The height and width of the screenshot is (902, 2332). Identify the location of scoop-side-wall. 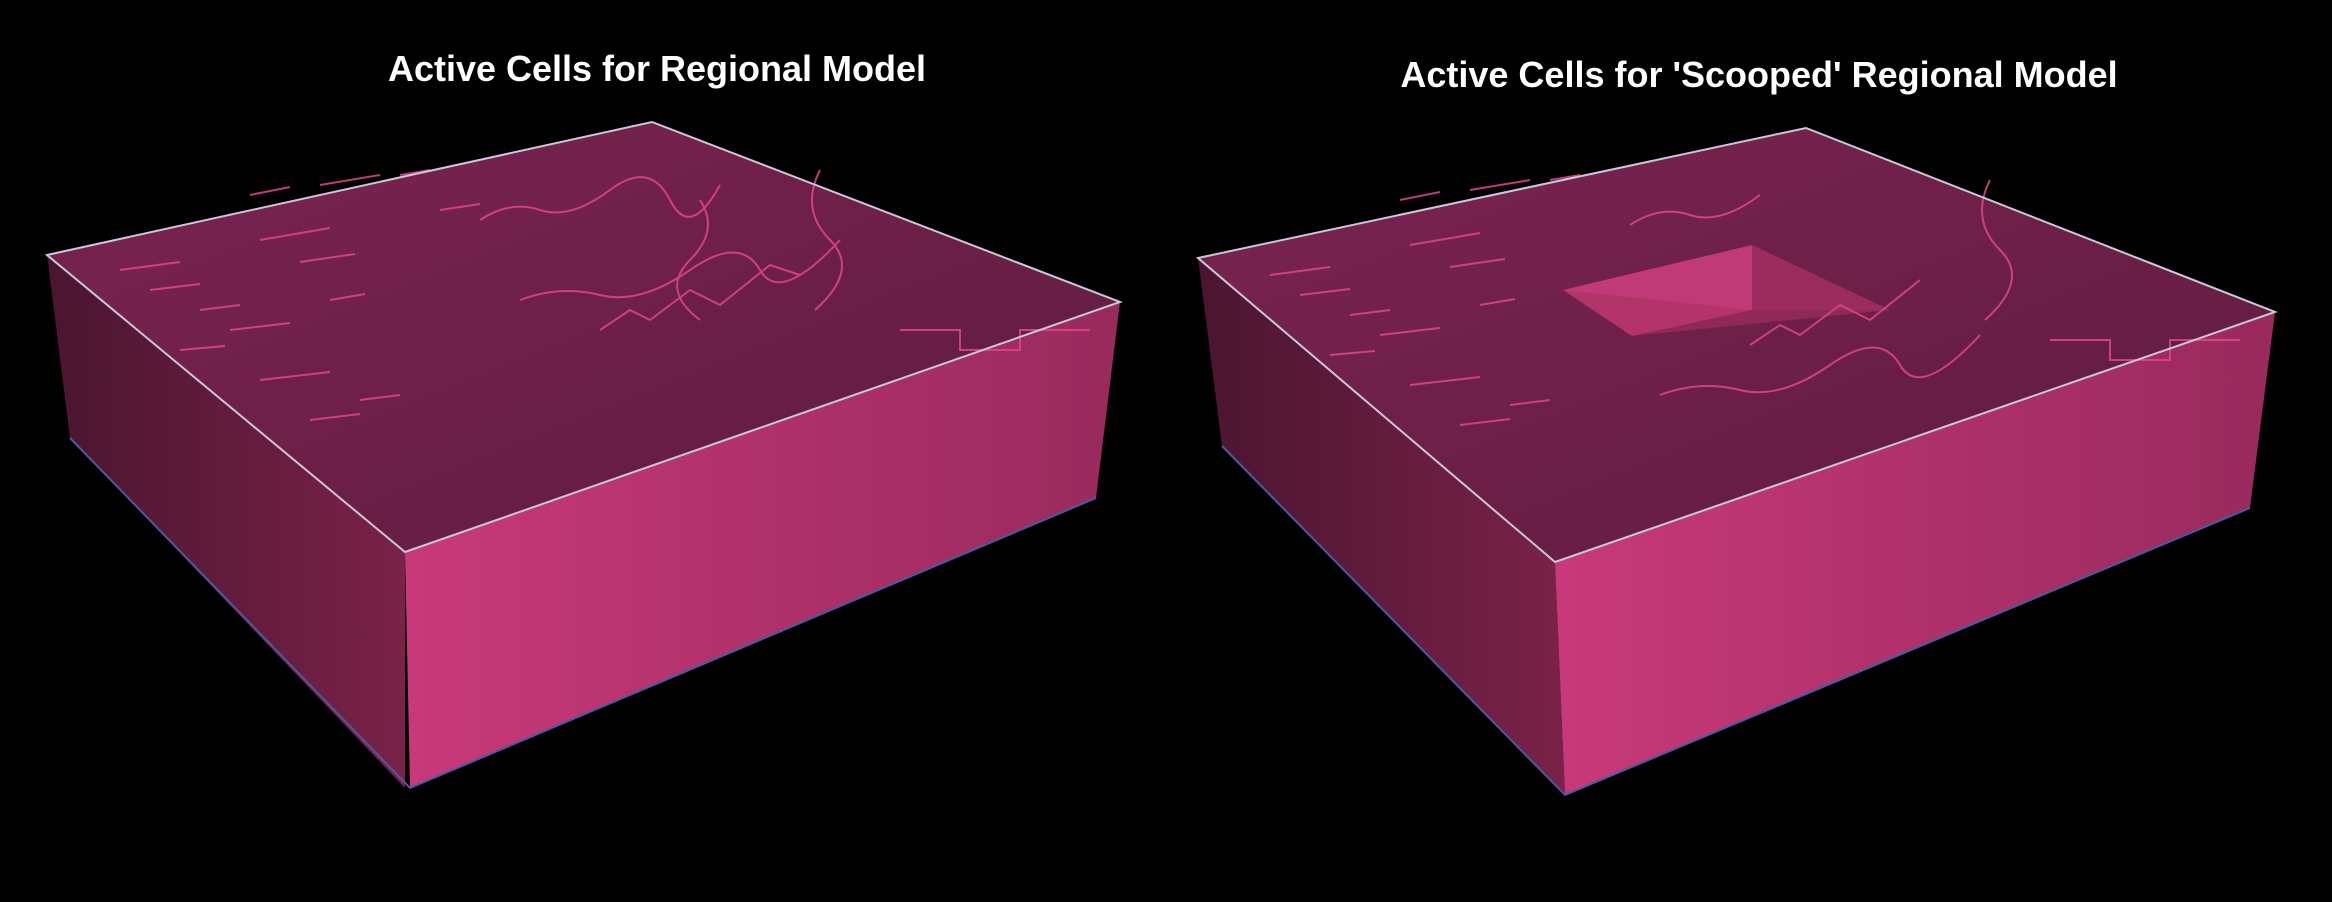
(1821, 277).